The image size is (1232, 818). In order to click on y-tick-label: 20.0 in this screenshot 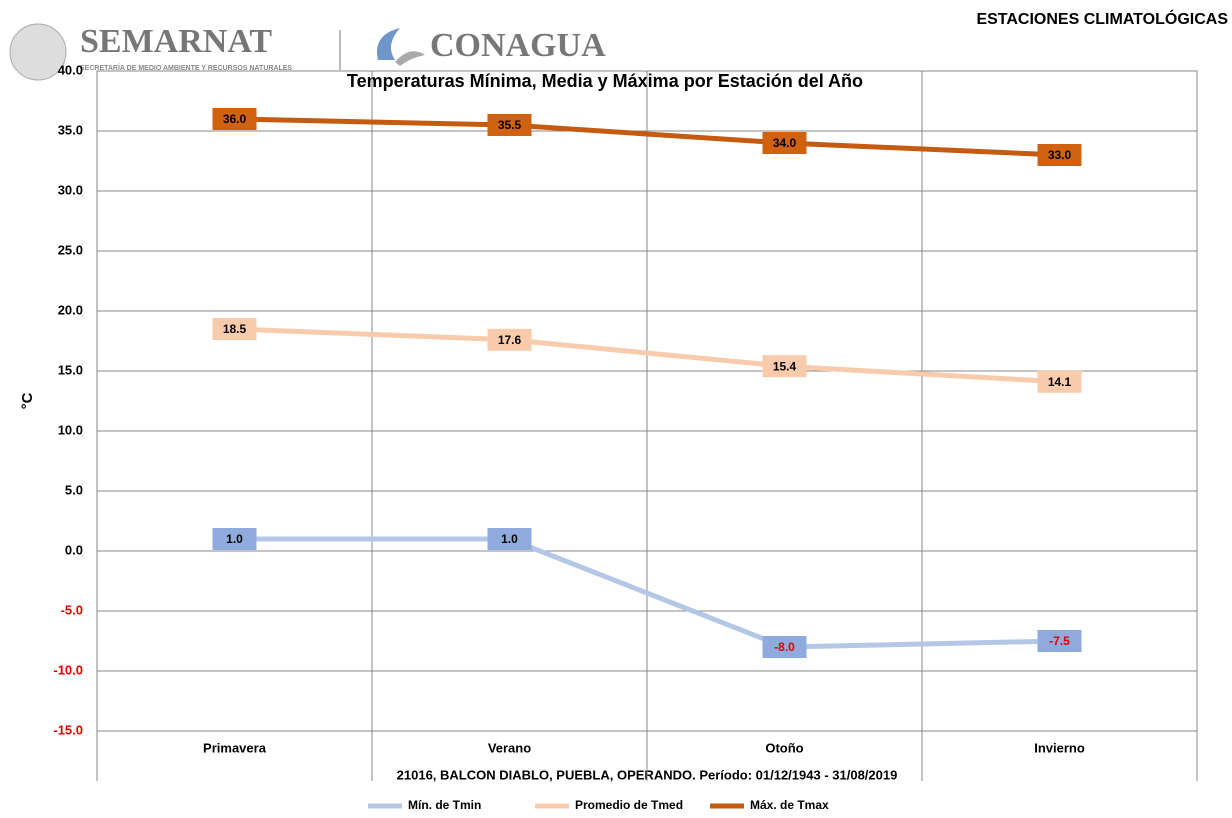, I will do `click(70, 309)`.